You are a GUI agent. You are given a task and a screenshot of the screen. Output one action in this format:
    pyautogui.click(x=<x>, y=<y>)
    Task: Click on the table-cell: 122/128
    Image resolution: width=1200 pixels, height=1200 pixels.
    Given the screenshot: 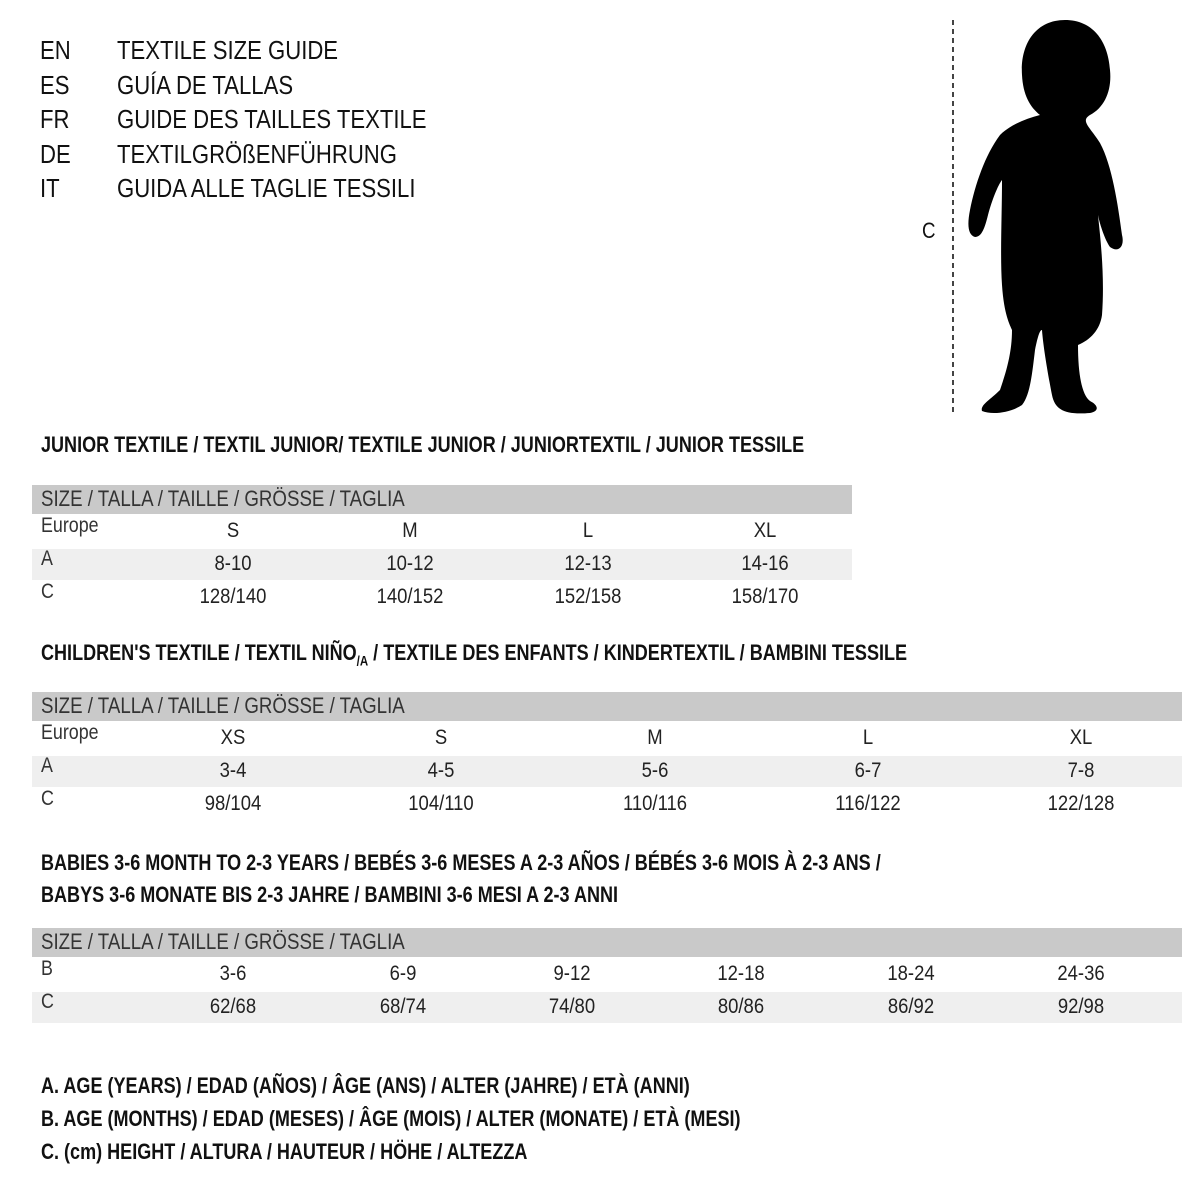 What is the action you would take?
    pyautogui.click(x=1081, y=803)
    